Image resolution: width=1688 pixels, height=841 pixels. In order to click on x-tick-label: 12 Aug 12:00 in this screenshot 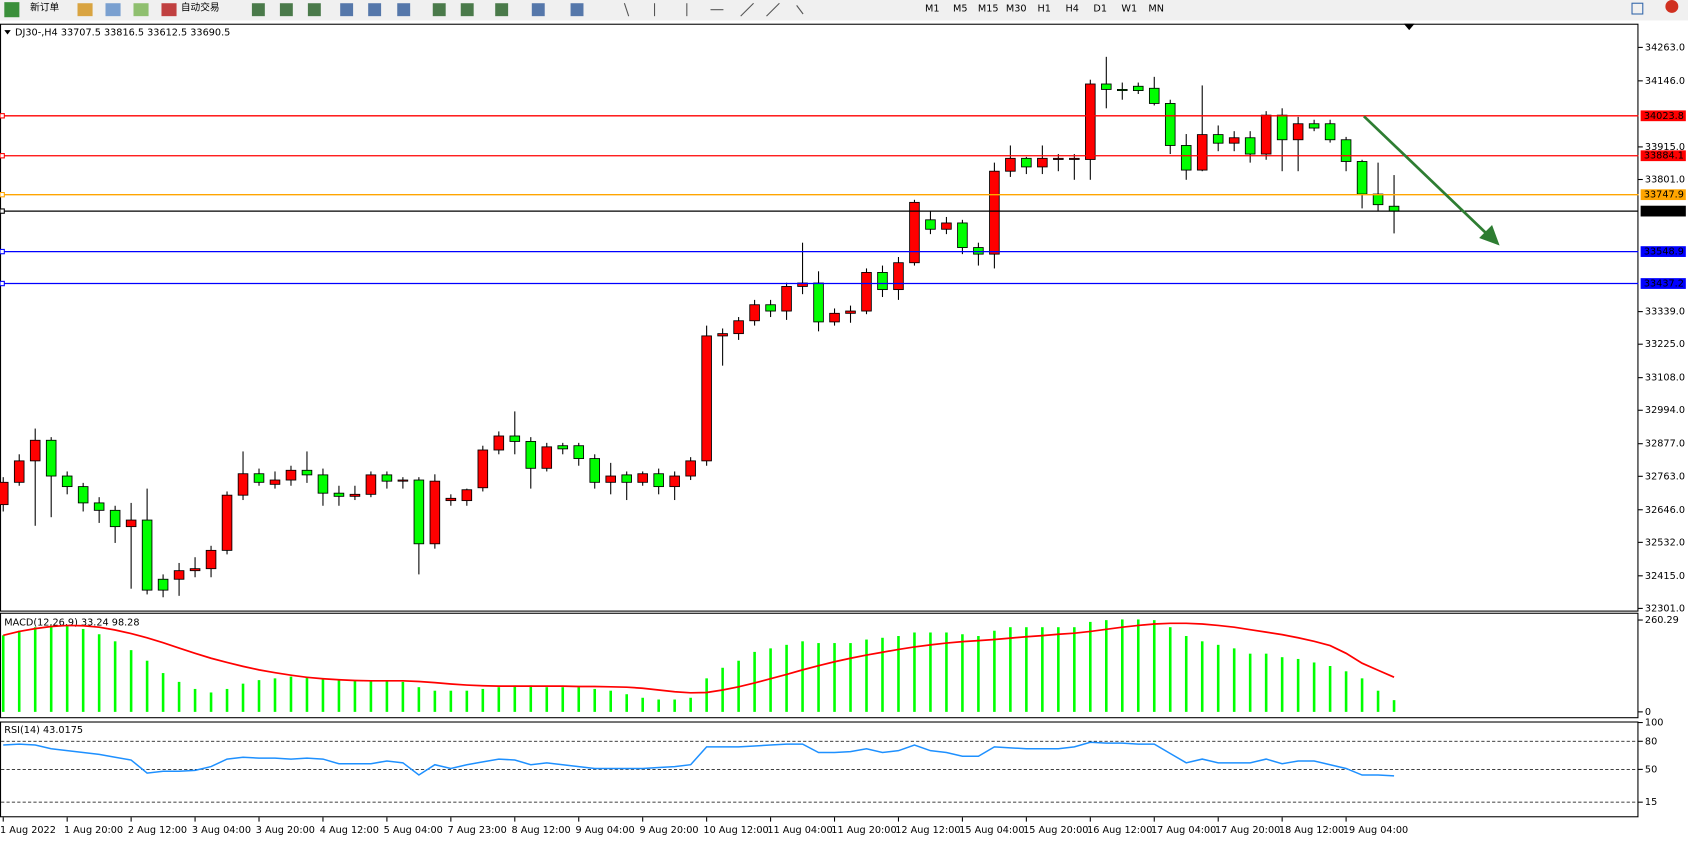, I will do `click(927, 830)`.